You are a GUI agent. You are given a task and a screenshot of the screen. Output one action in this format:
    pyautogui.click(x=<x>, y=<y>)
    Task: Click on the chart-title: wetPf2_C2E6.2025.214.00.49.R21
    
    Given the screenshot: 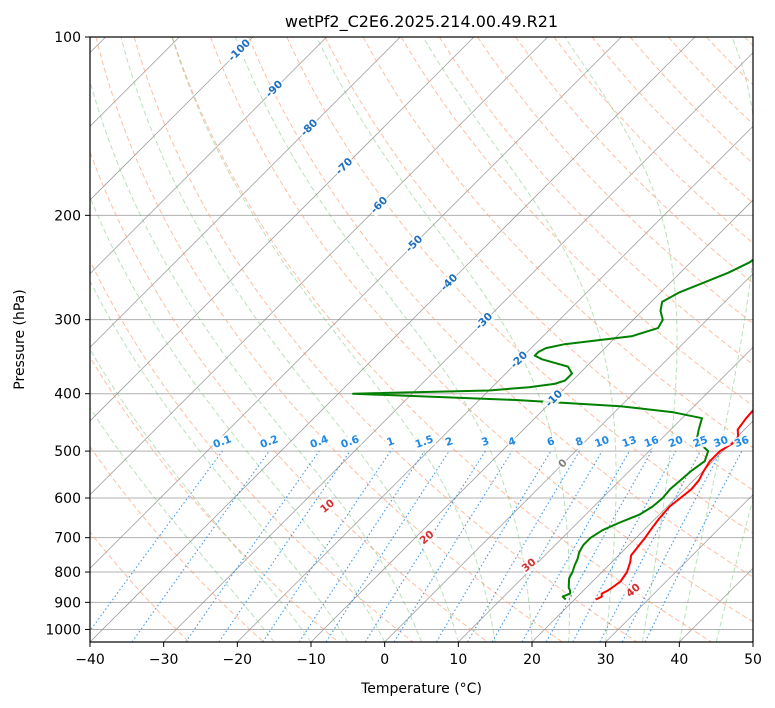 What is the action you would take?
    pyautogui.click(x=421, y=22)
    